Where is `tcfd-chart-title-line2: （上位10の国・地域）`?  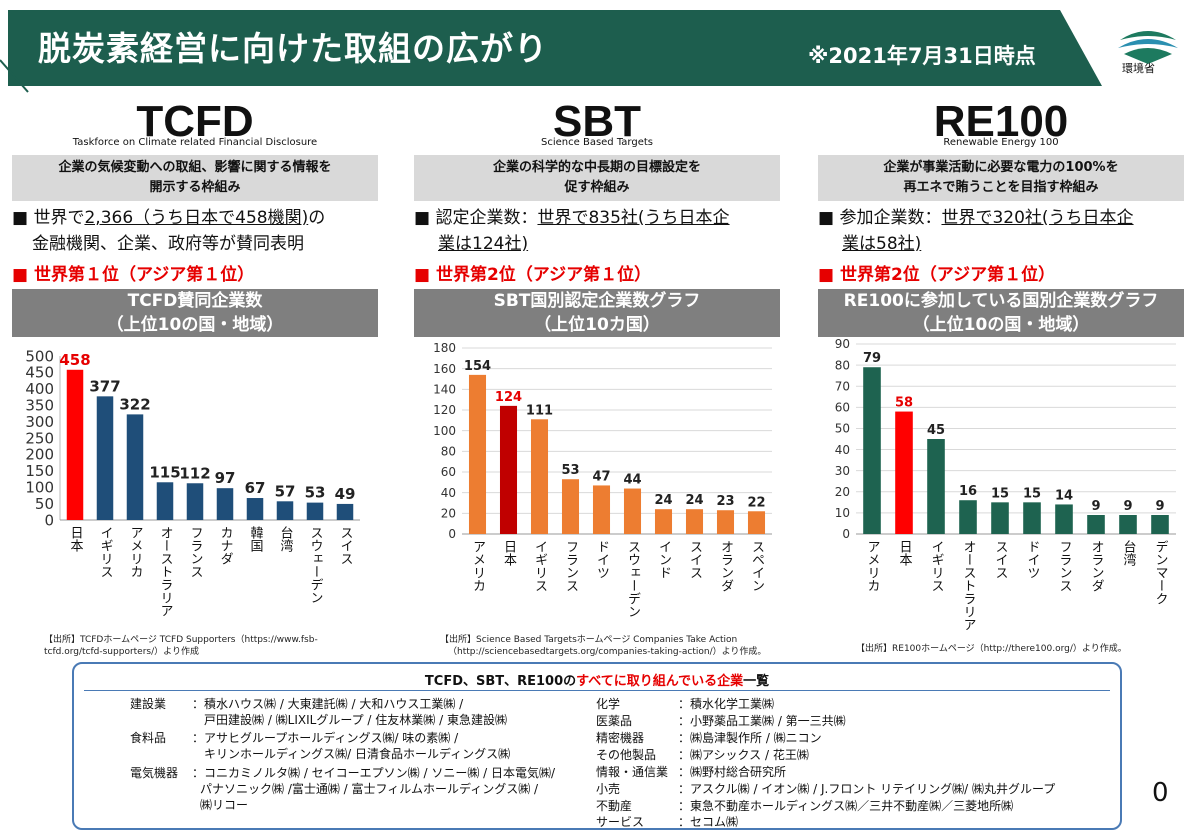
tcfd-chart-title-line2: （上位10の国・地域） is located at coordinates (195, 325).